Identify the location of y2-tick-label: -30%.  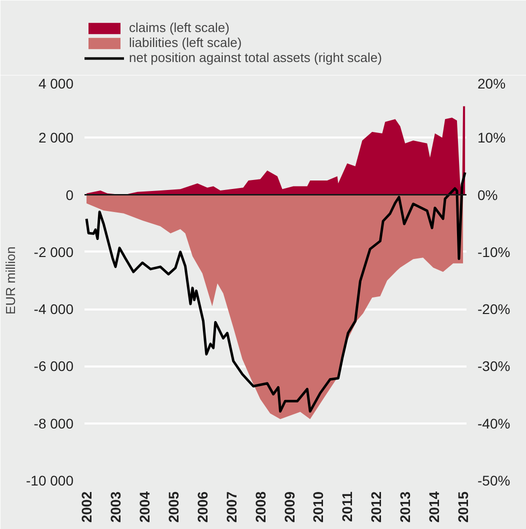
(494, 366).